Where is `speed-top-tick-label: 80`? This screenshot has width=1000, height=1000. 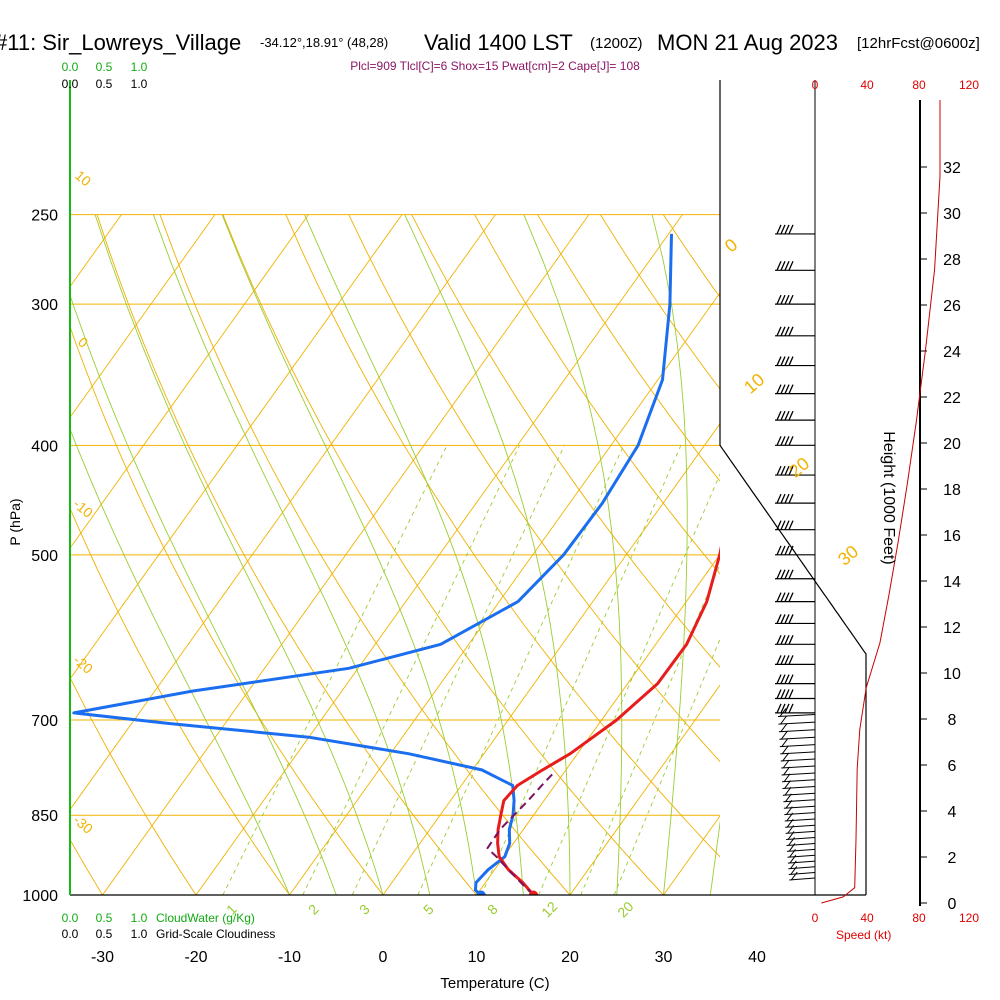 speed-top-tick-label: 80 is located at coordinates (919, 85).